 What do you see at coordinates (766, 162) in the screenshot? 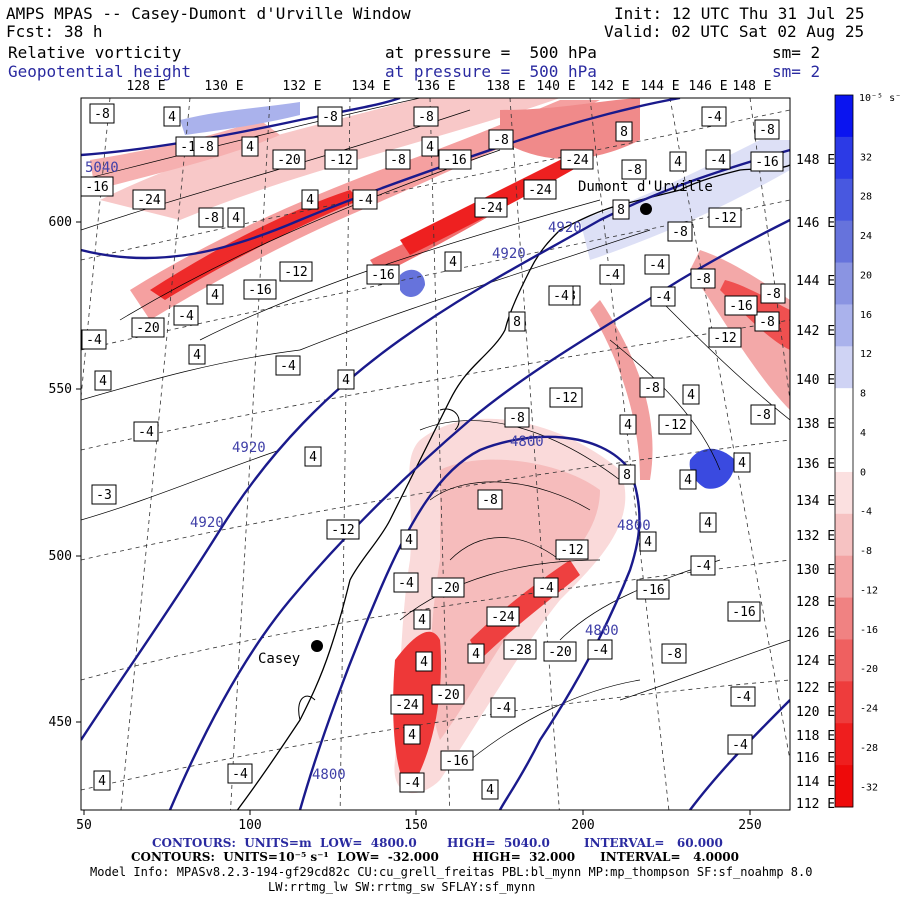
I see `vorticity-label-text: -16` at bounding box center [766, 162].